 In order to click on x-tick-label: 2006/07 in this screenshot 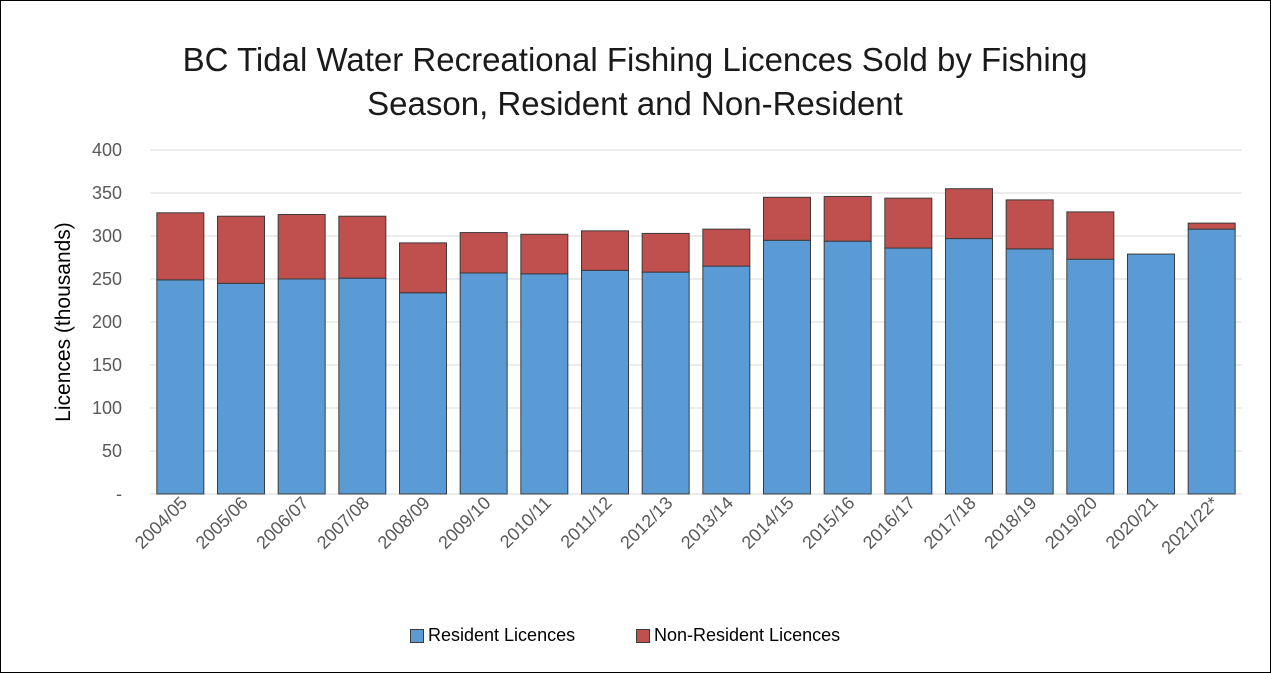, I will do `click(282, 523)`.